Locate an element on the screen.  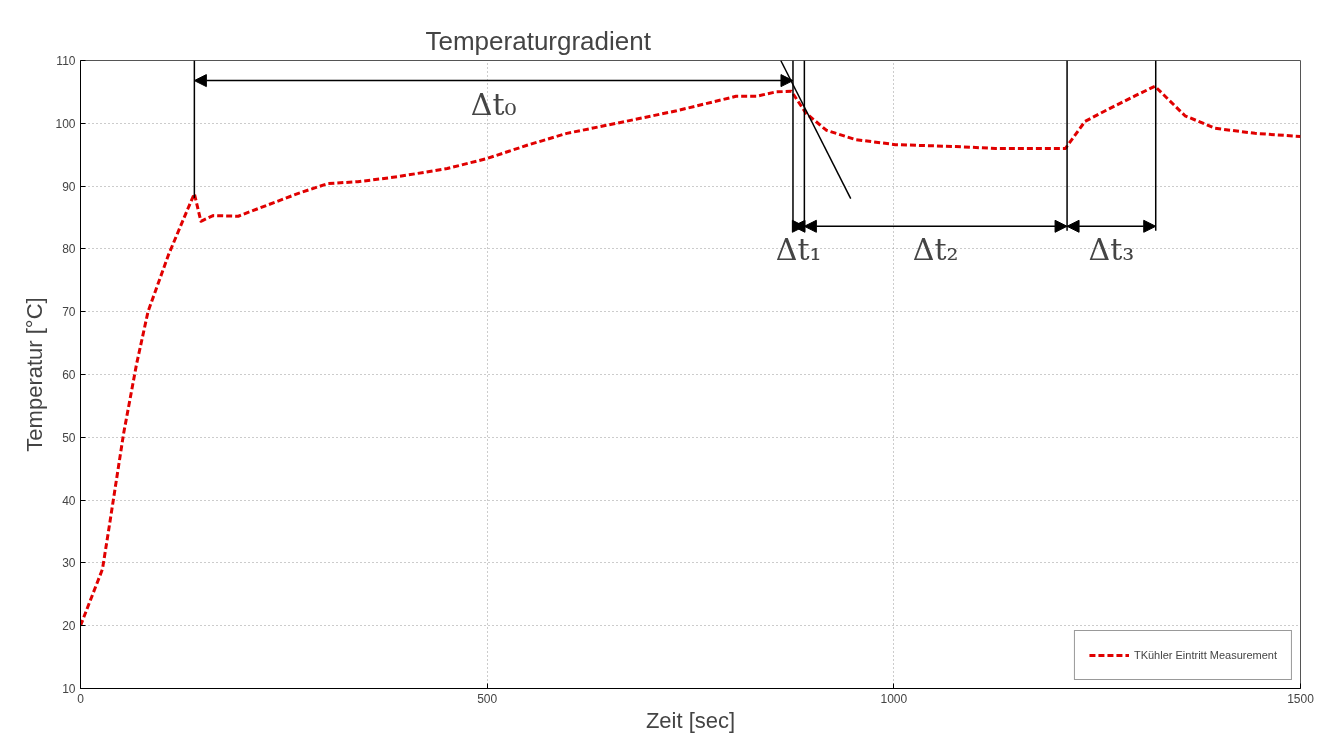
text: Temperaturgradient is located at coordinates (538, 40).